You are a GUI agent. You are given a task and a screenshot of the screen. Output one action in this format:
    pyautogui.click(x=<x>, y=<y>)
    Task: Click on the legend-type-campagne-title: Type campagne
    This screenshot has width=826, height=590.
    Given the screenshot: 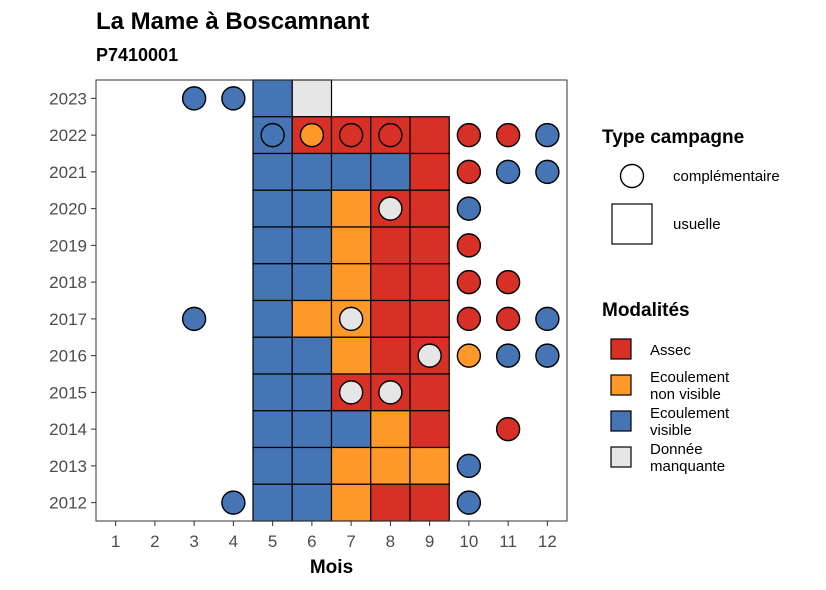 What is the action you would take?
    pyautogui.click(x=673, y=137)
    